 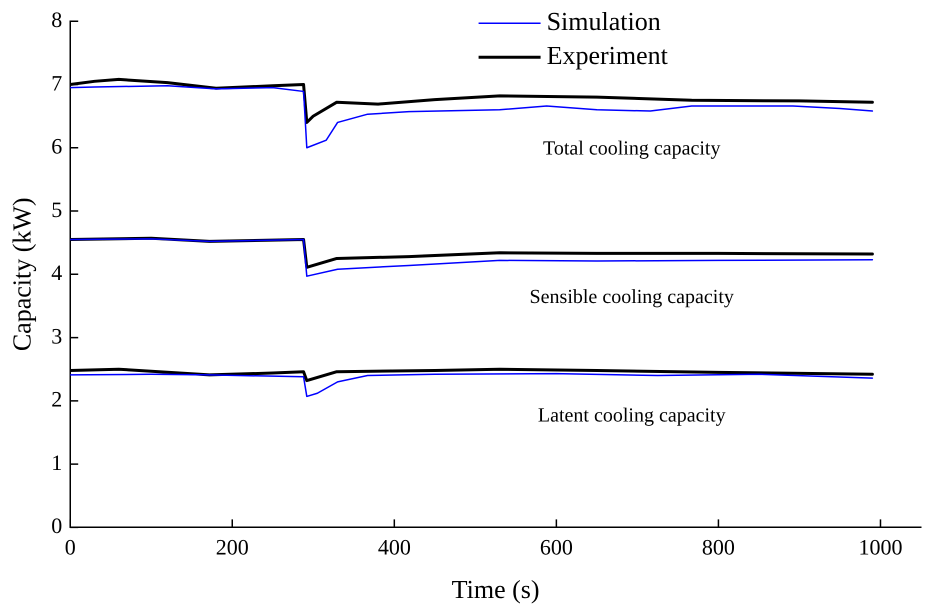 What do you see at coordinates (56, 83) in the screenshot?
I see `y-tick-label: 7` at bounding box center [56, 83].